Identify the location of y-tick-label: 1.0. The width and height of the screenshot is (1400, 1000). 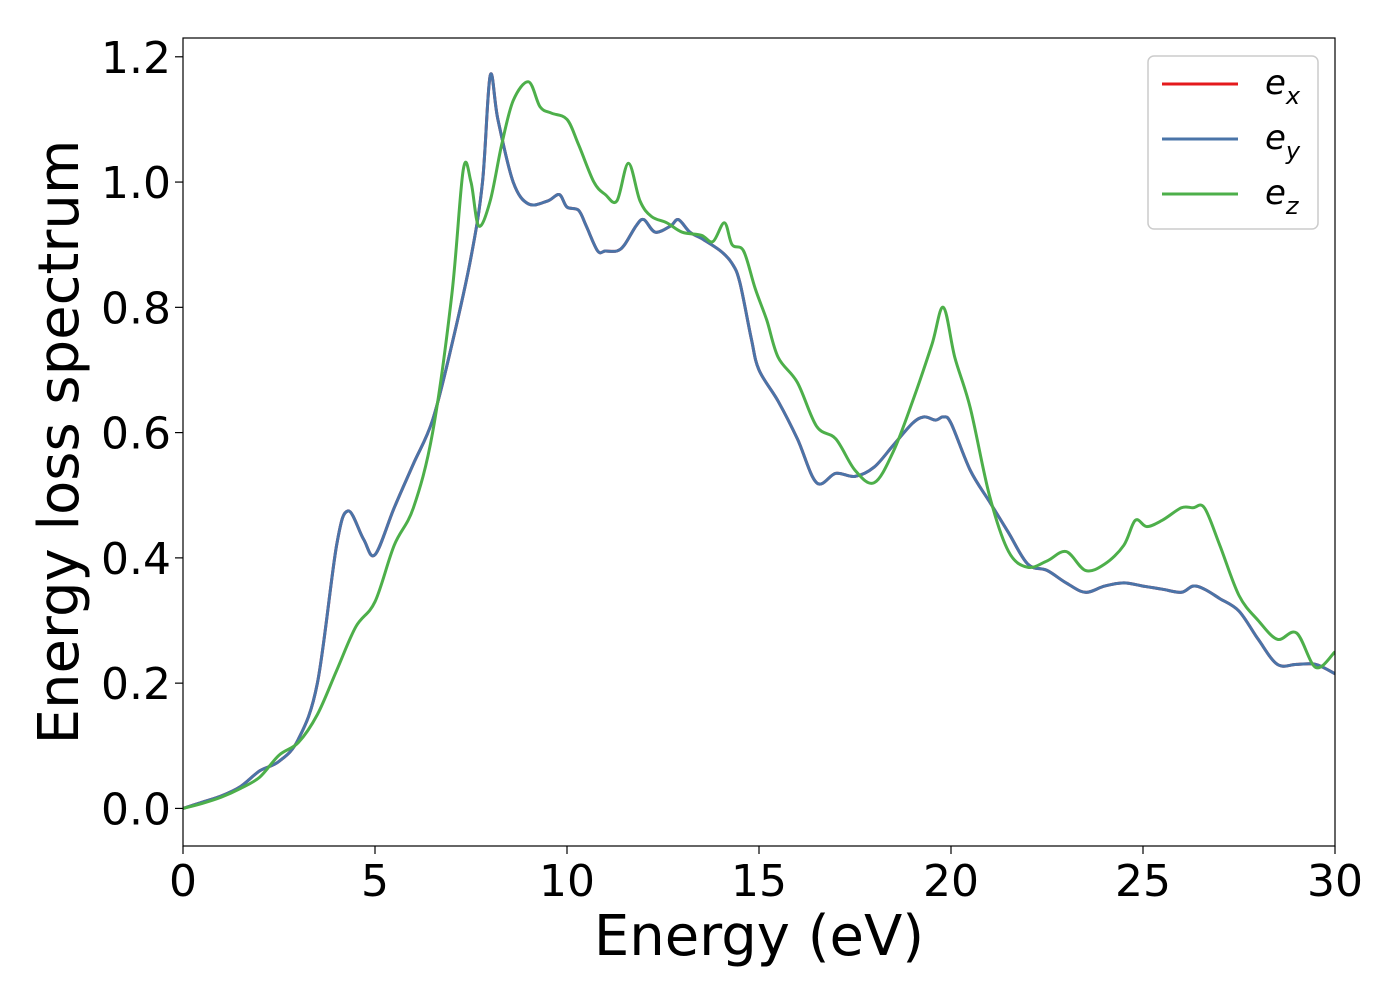
(136, 183).